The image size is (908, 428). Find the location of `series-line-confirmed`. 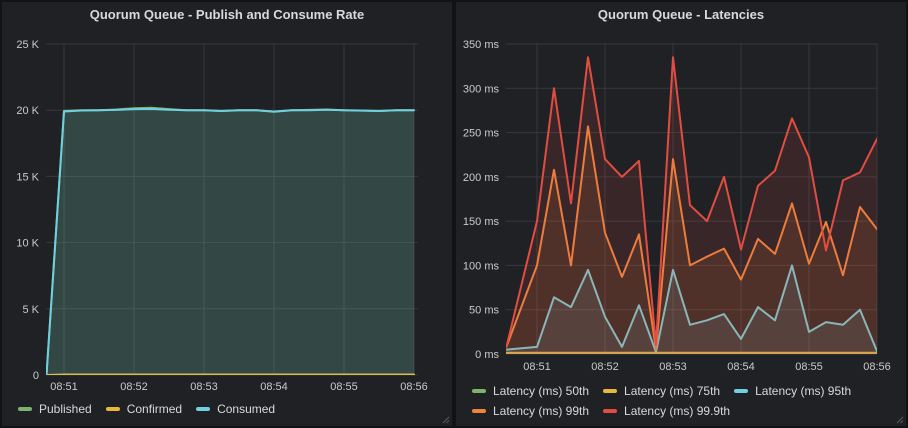

series-line-confirmed is located at coordinates (230, 374).